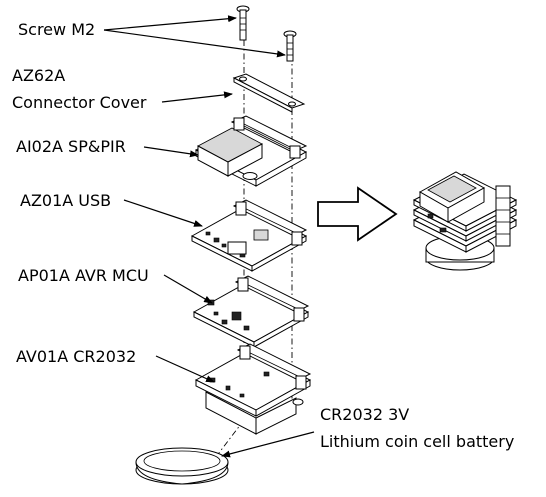 The image size is (546, 497). What do you see at coordinates (365, 414) in the screenshot?
I see `battery-type-label: CR2032 3V` at bounding box center [365, 414].